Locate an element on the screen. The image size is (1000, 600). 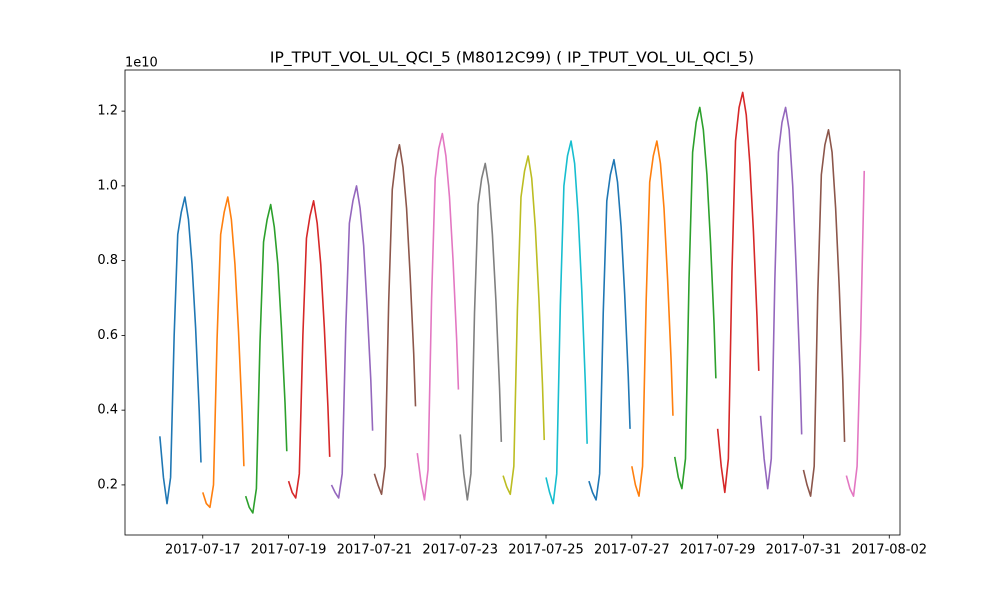
x-tick-label: 2017-07-23 is located at coordinates (460, 550).